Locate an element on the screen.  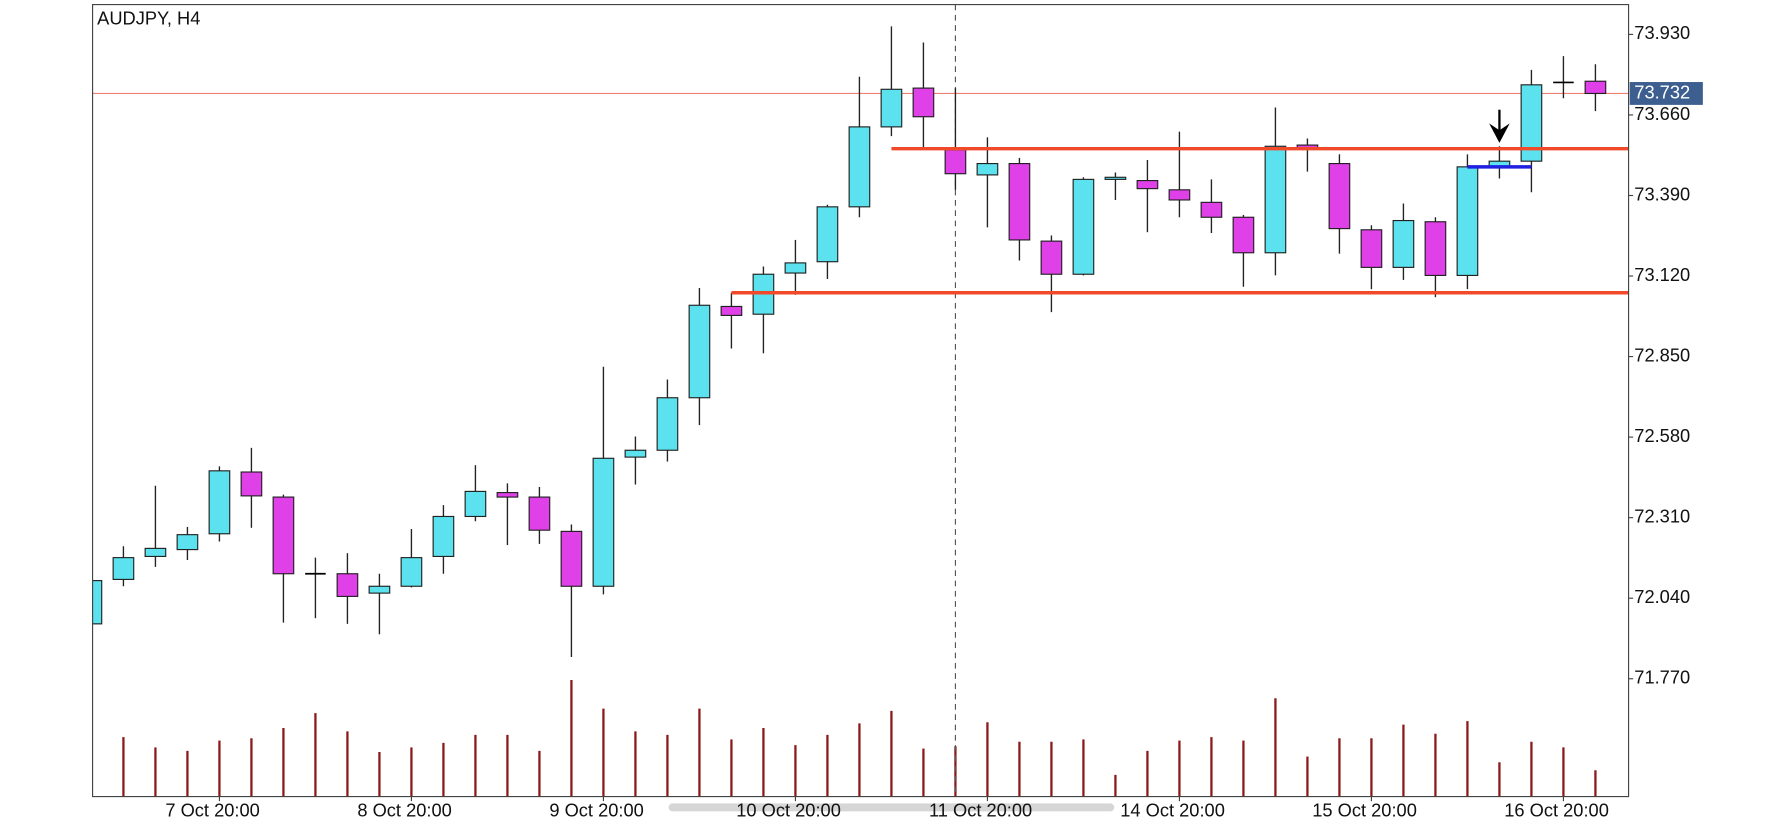
x-tick-label: 8 Oct 20:00 is located at coordinates (404, 809).